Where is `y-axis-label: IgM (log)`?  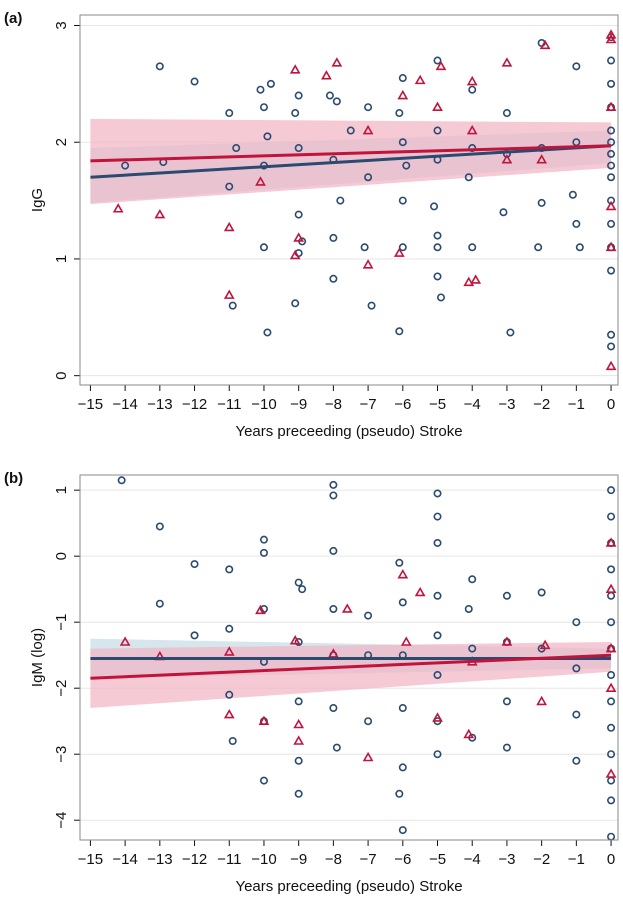
y-axis-label: IgM (log) is located at coordinates (37, 657).